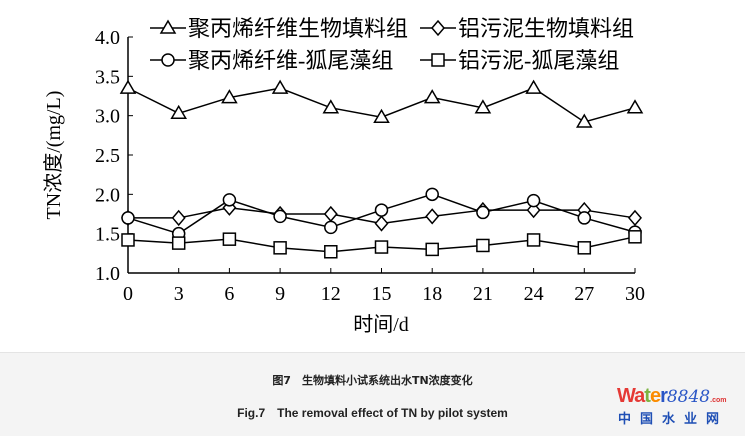  What do you see at coordinates (382, 294) in the screenshot?
I see `x-tick-label: 15` at bounding box center [382, 294].